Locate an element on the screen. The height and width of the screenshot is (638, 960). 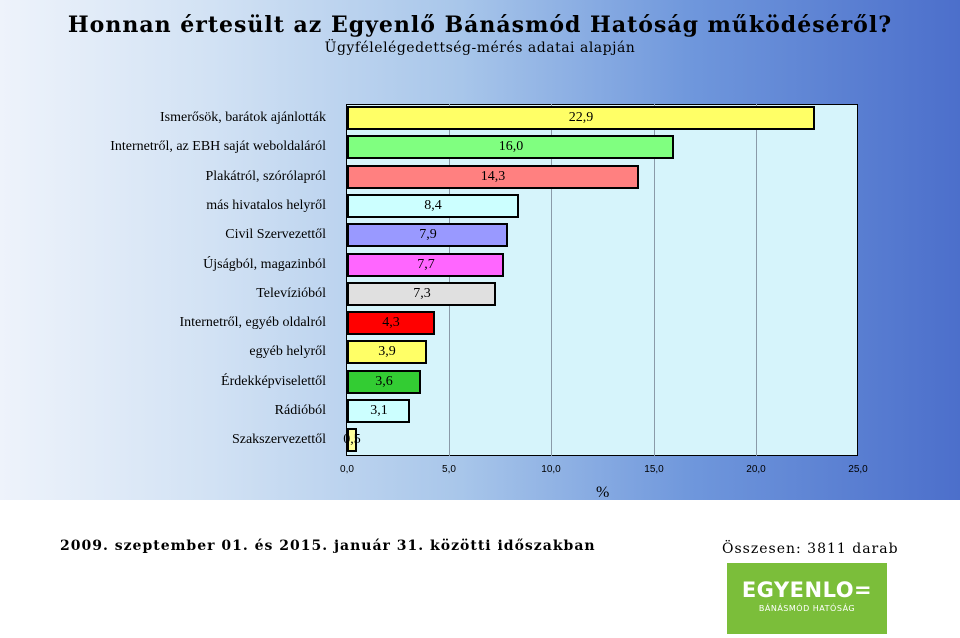
category-label: Internetről, egyéb oldalról is located at coordinates (252, 322).